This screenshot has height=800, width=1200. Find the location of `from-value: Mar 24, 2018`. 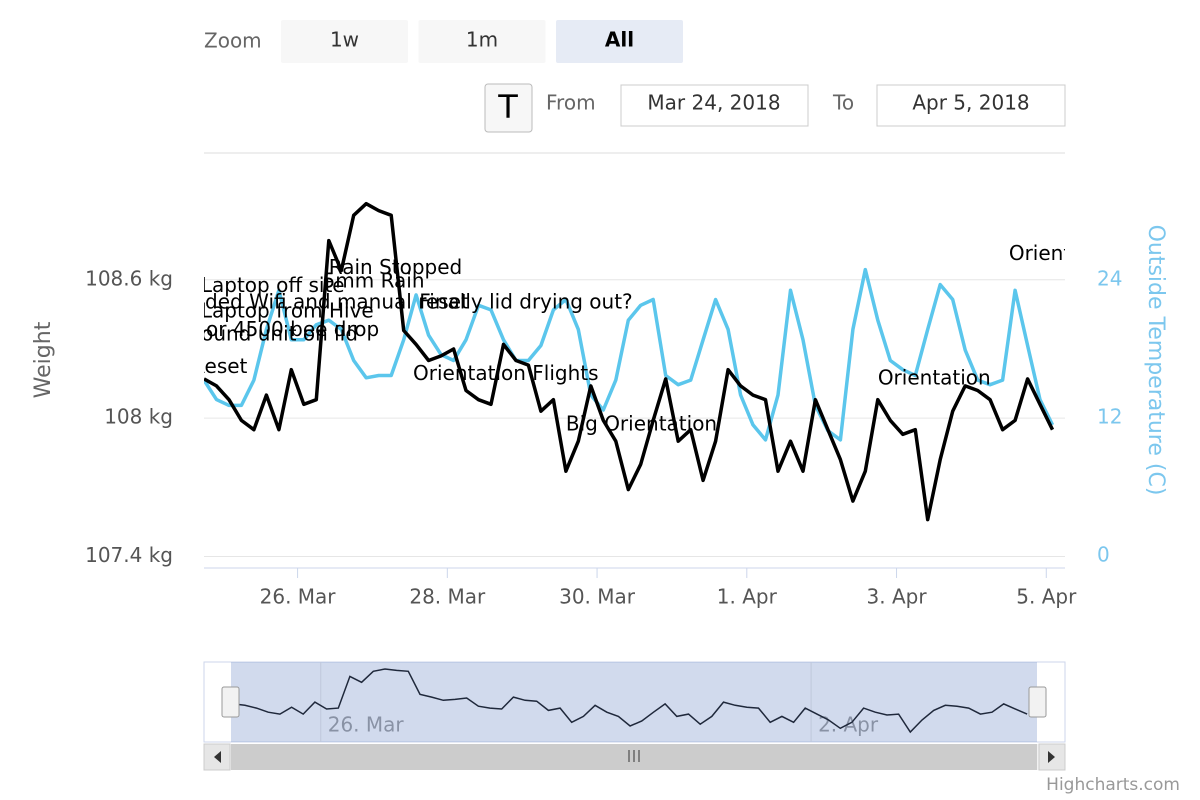

from-value: Mar 24, 2018 is located at coordinates (713, 103).